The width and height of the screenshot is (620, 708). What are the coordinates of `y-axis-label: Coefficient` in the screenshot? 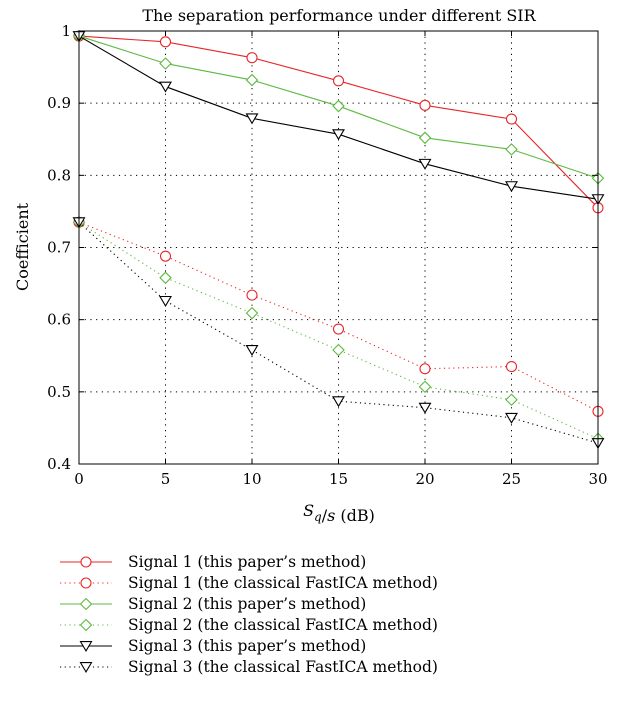 It's located at (22, 246).